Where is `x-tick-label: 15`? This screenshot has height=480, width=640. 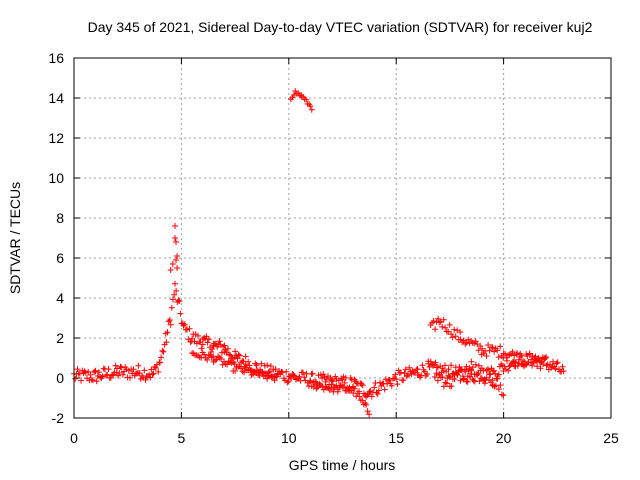 x-tick-label: 15 is located at coordinates (396, 438).